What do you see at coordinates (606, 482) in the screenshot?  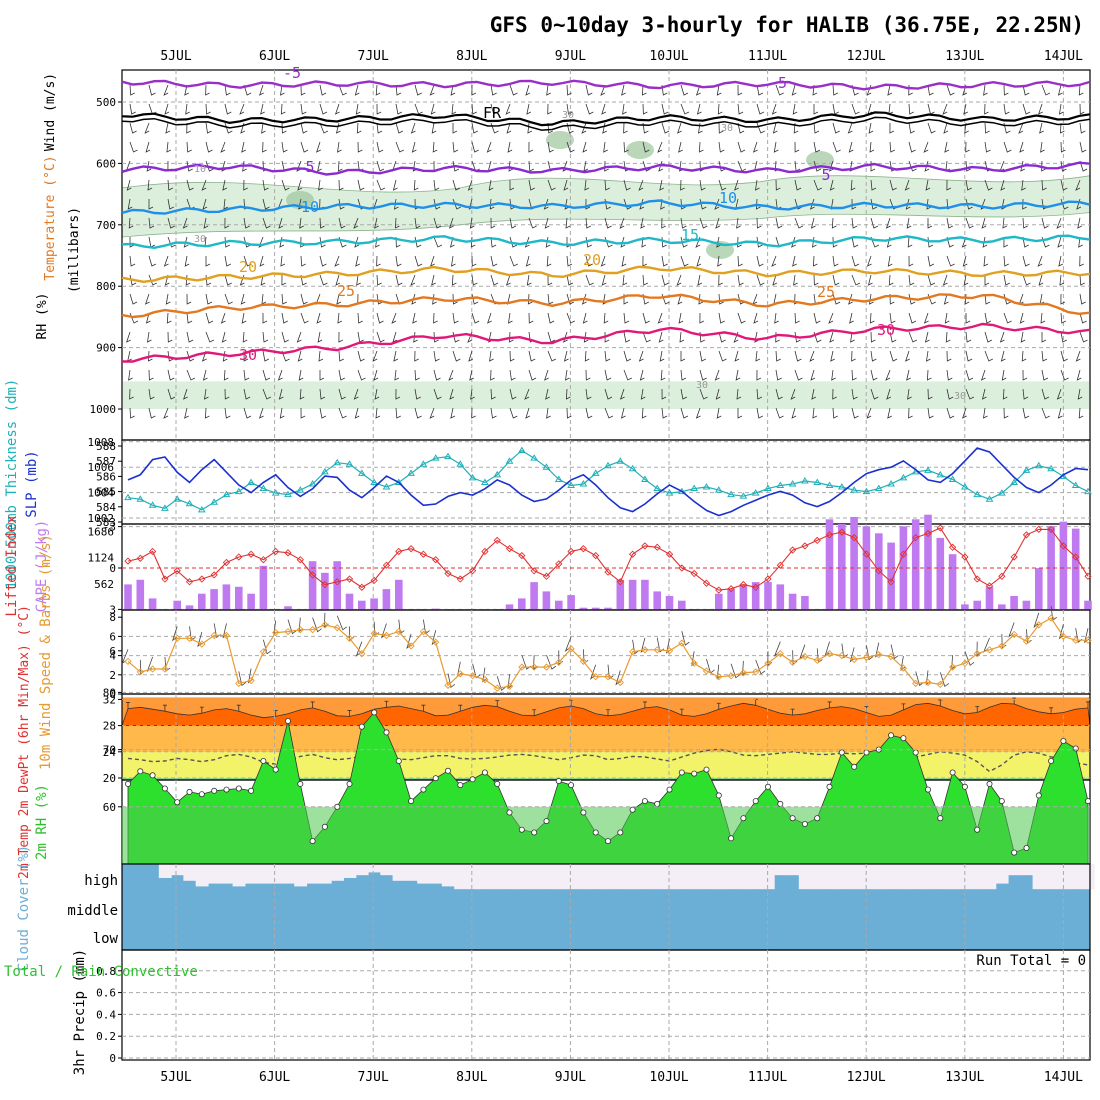 I see `panel-frame` at bounding box center [606, 482].